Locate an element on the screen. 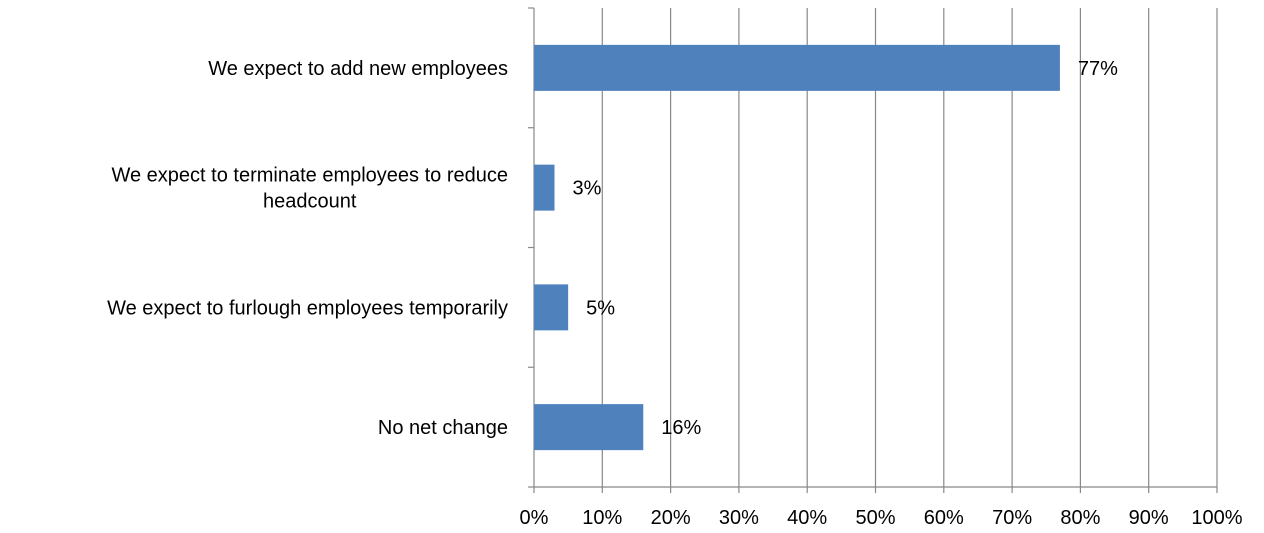 Image resolution: width=1264 pixels, height=533 pixels. x-tick-label: 50% is located at coordinates (875, 518).